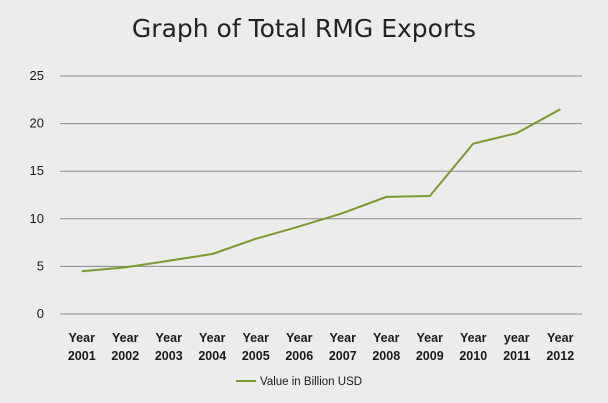 The image size is (608, 403). Describe the element at coordinates (169, 347) in the screenshot. I see `x-tick-label-2: Year 2003` at that location.